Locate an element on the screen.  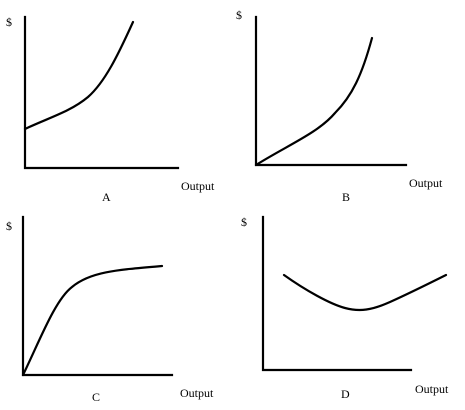
panel-d-x-label: Output is located at coordinates (432, 389).